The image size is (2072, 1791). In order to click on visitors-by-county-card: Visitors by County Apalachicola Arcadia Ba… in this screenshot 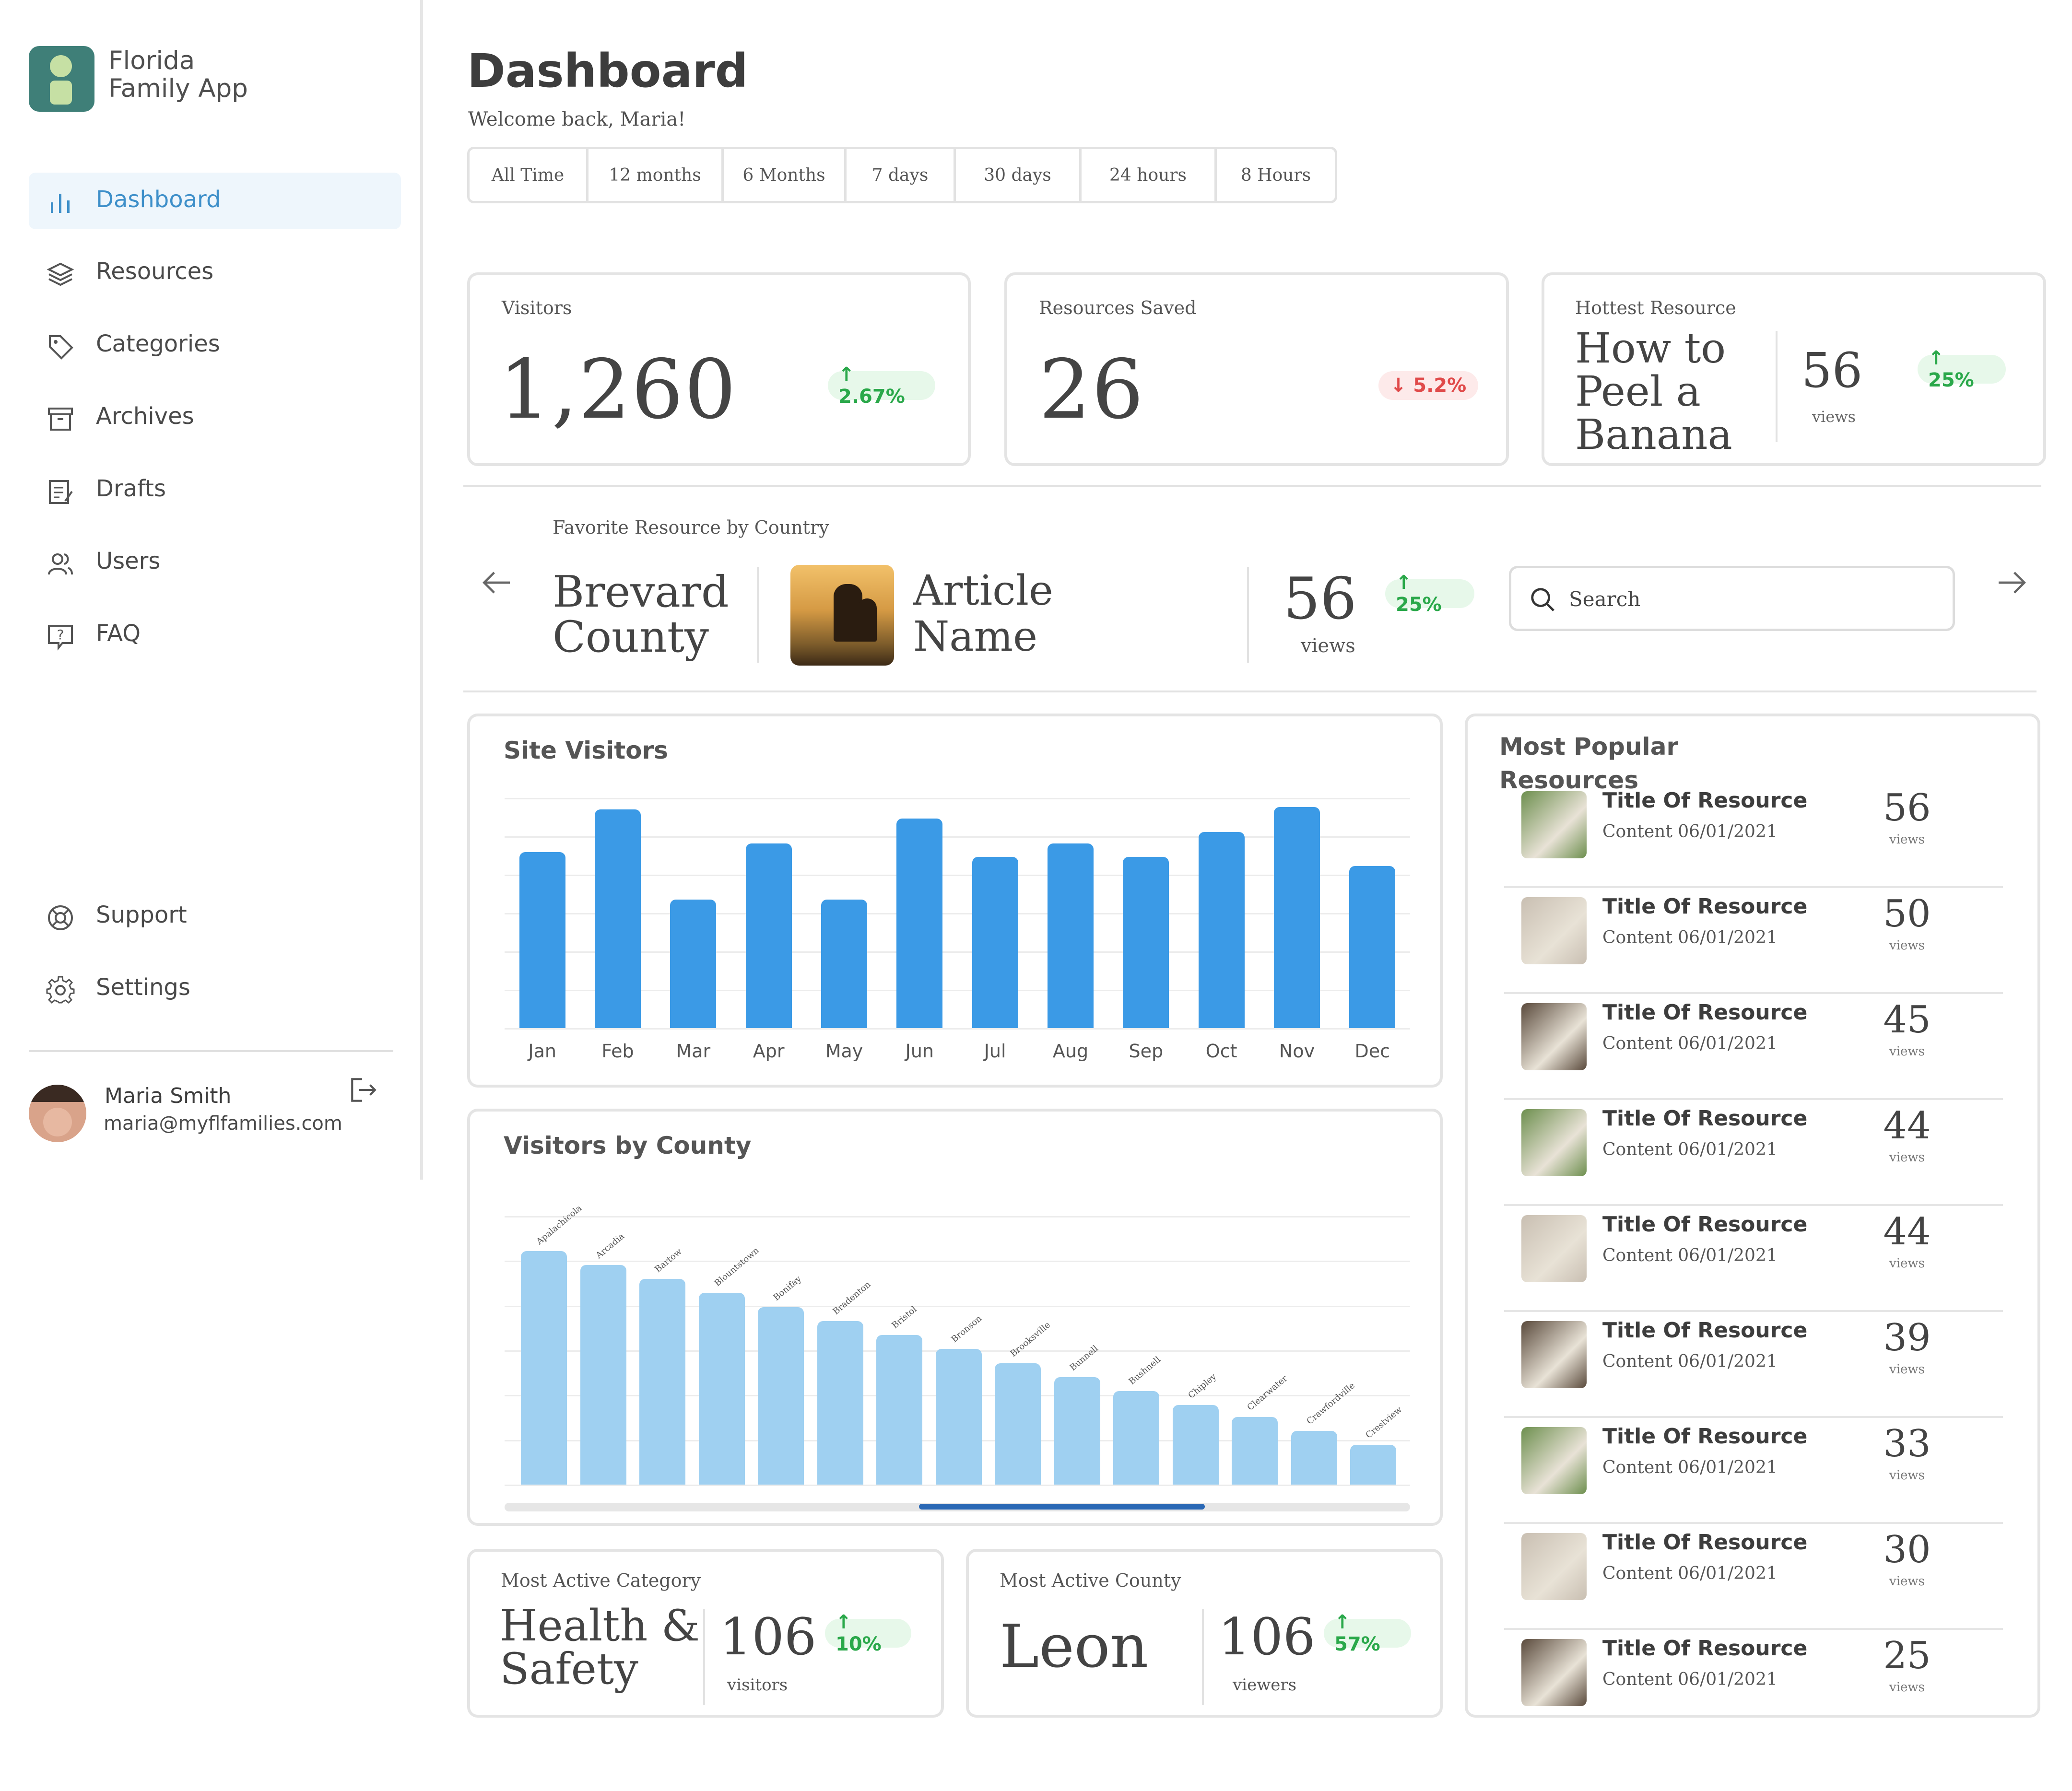, I will do `click(955, 1317)`.